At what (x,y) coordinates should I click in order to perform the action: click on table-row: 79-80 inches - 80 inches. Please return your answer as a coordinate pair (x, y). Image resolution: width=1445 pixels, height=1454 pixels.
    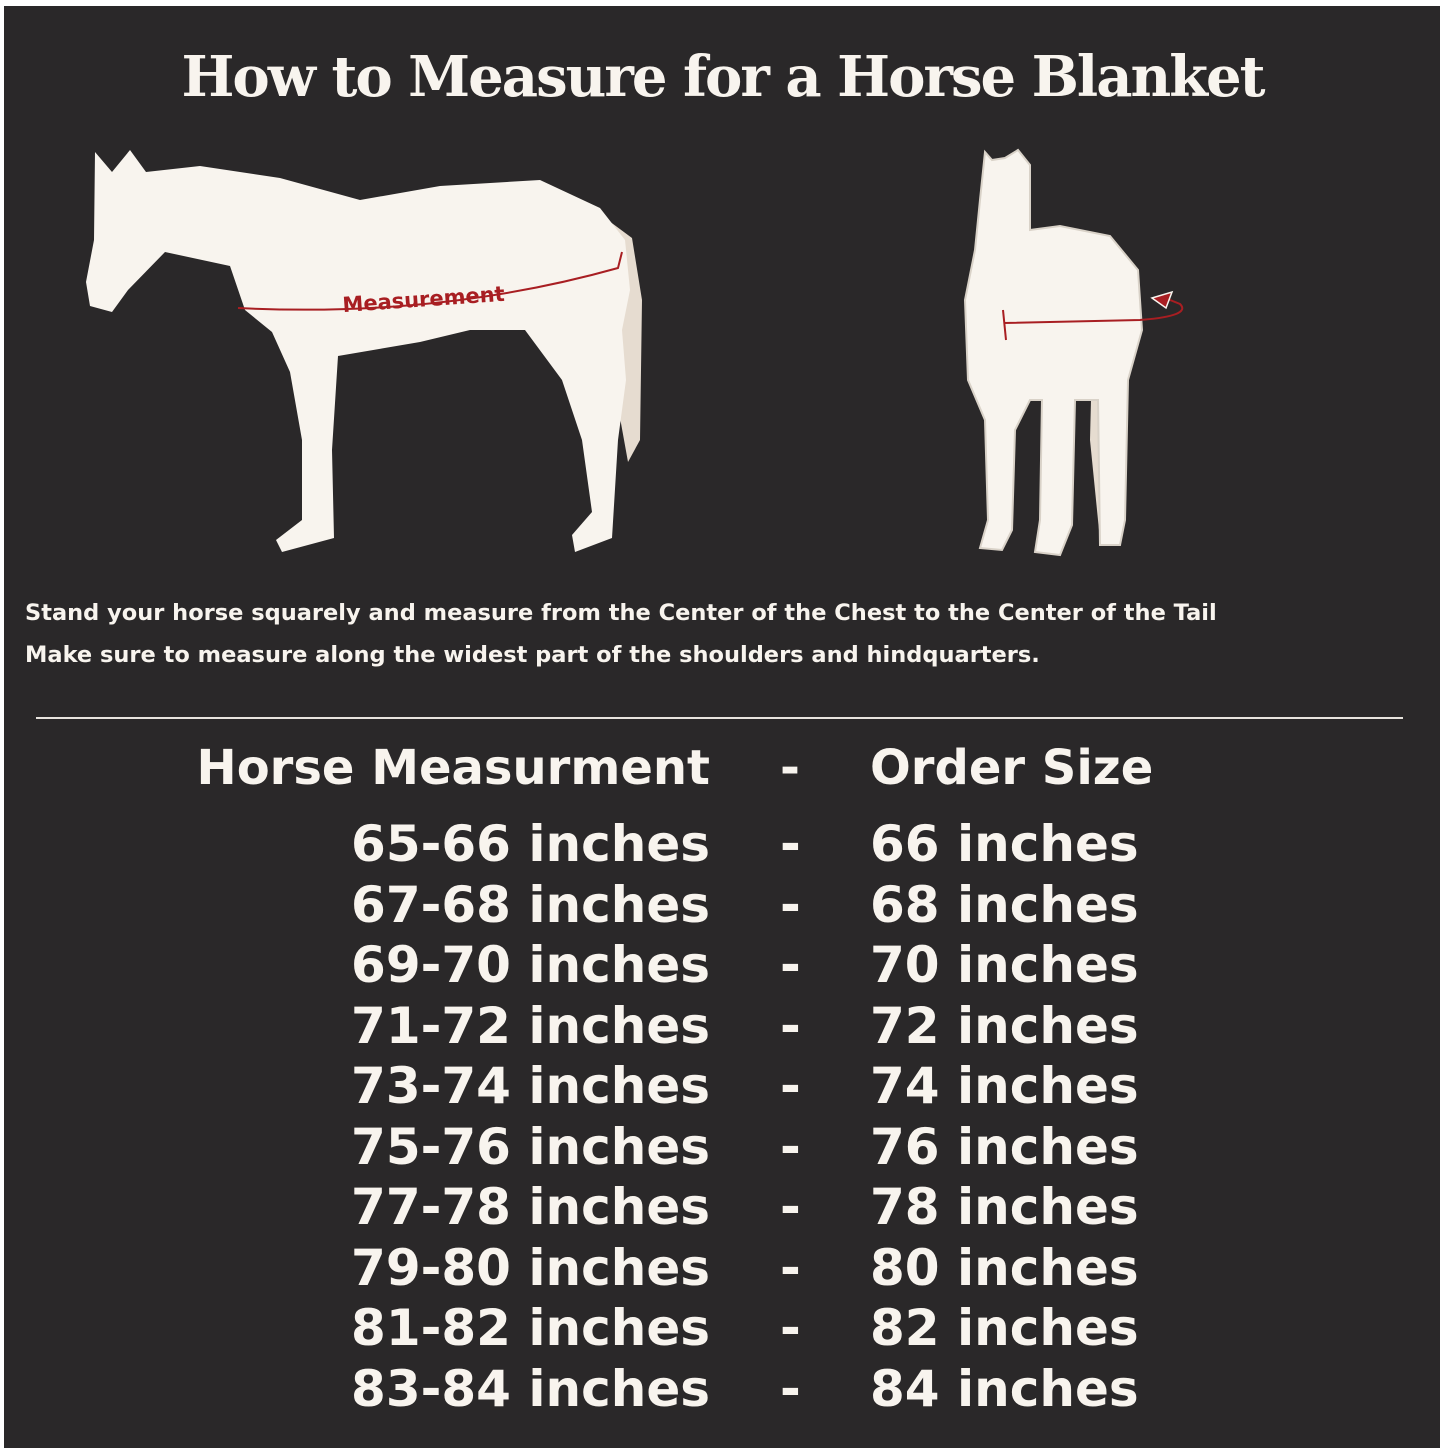
    Looking at the image, I should click on (722, 1269).